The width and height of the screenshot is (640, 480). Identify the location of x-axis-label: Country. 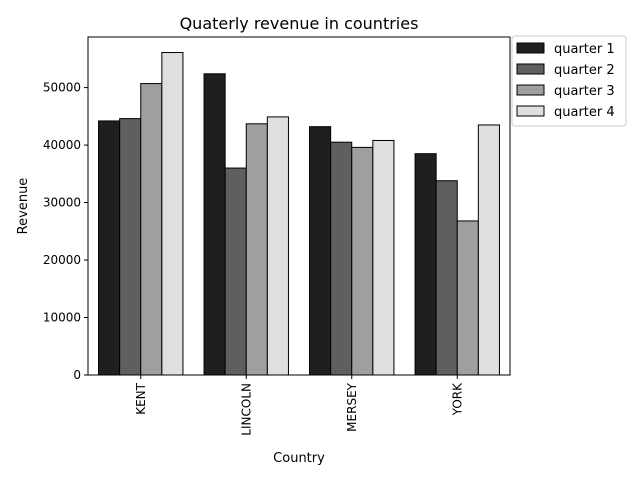
(299, 458).